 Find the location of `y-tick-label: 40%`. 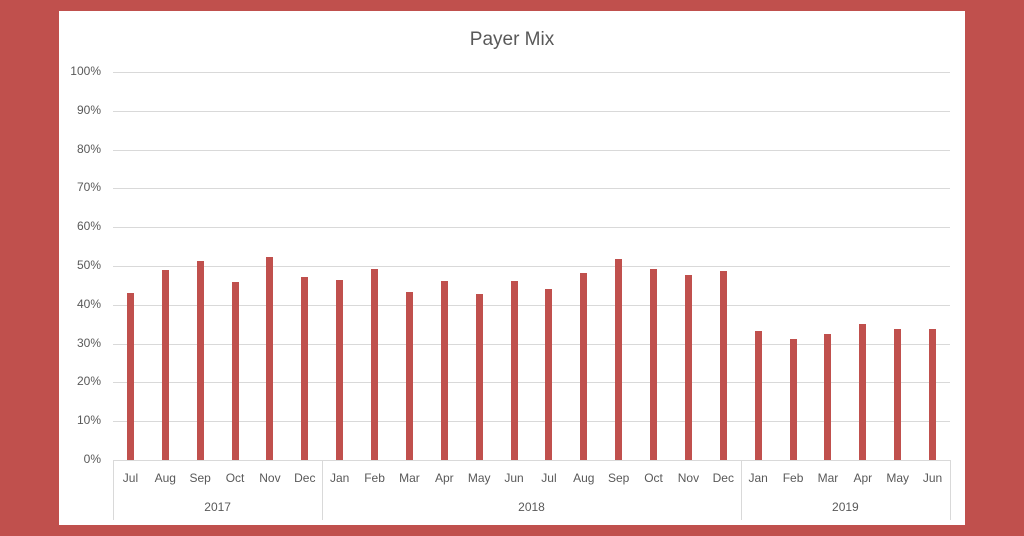

y-tick-label: 40% is located at coordinates (88, 303).